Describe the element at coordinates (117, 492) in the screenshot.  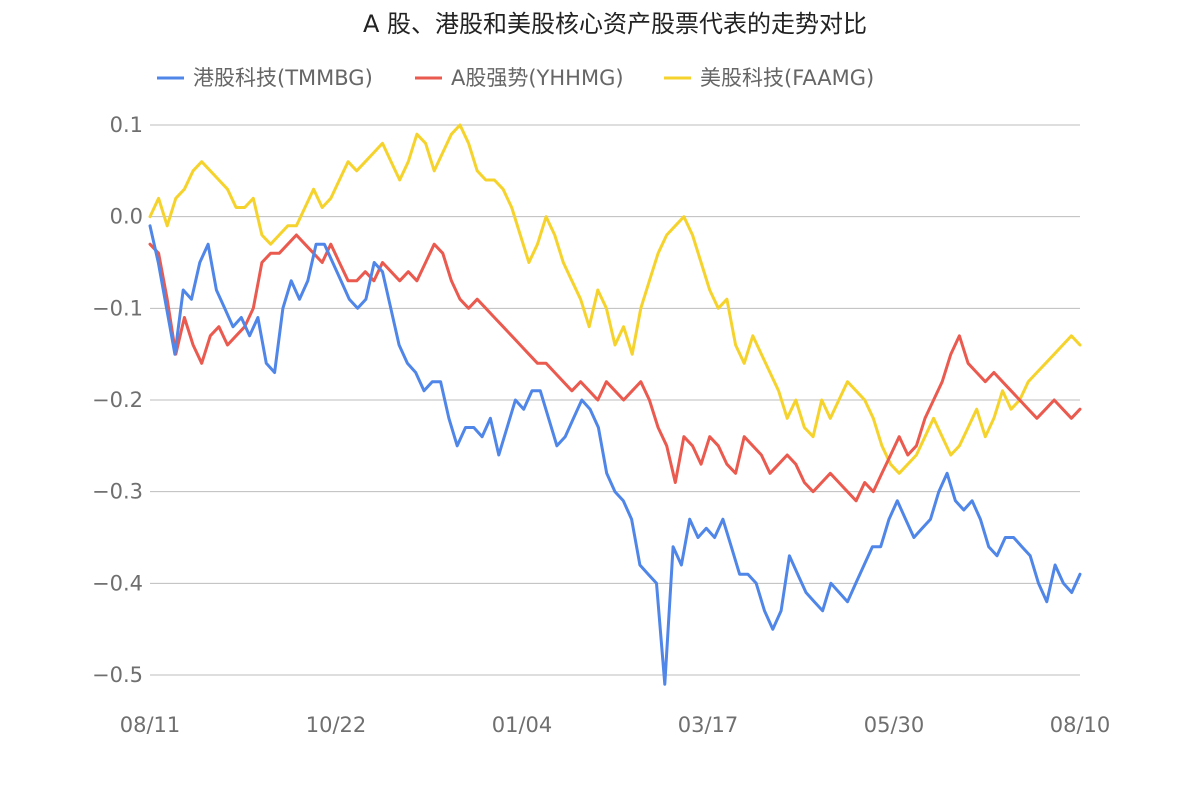
I see `y-tick-label: −0.3` at that location.